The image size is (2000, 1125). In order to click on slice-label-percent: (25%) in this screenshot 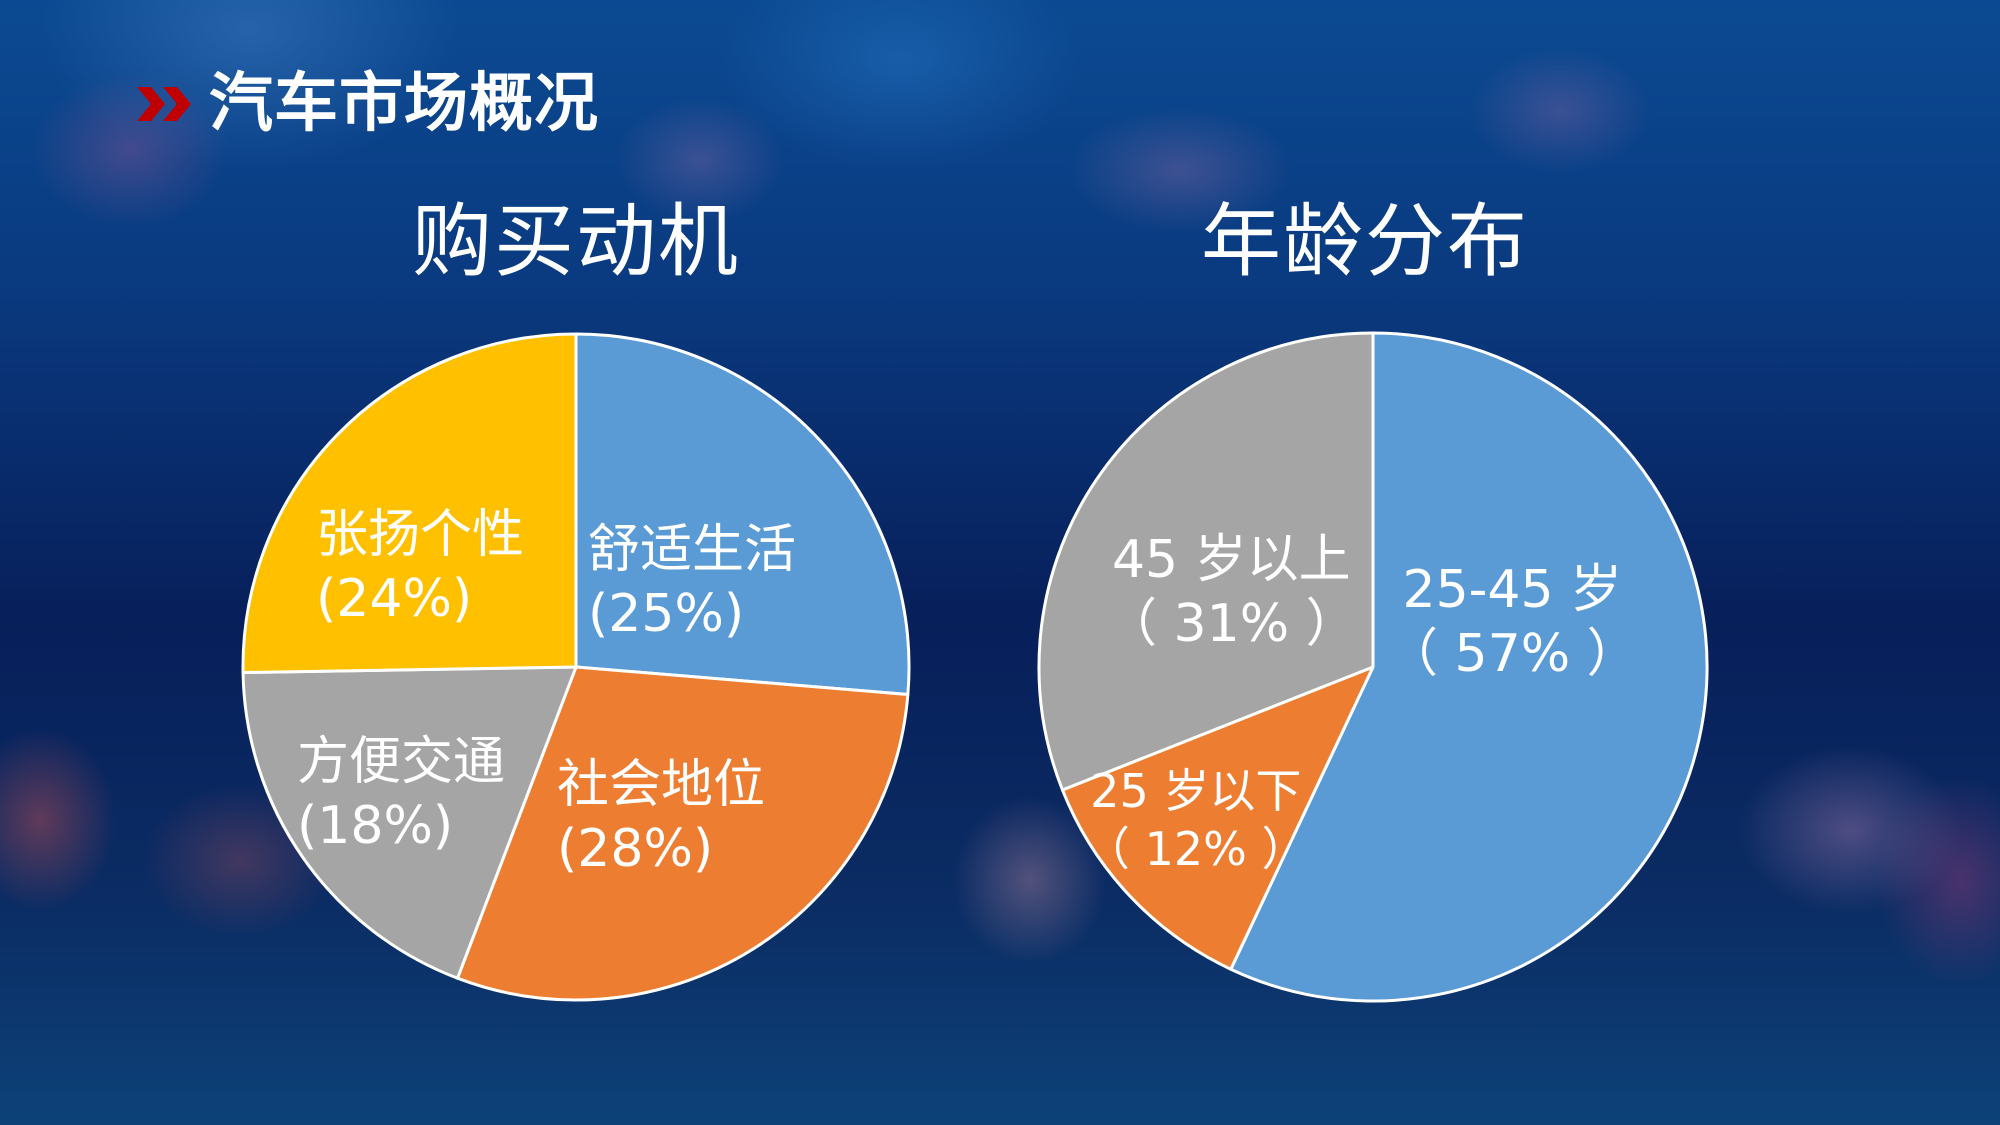, I will do `click(666, 614)`.